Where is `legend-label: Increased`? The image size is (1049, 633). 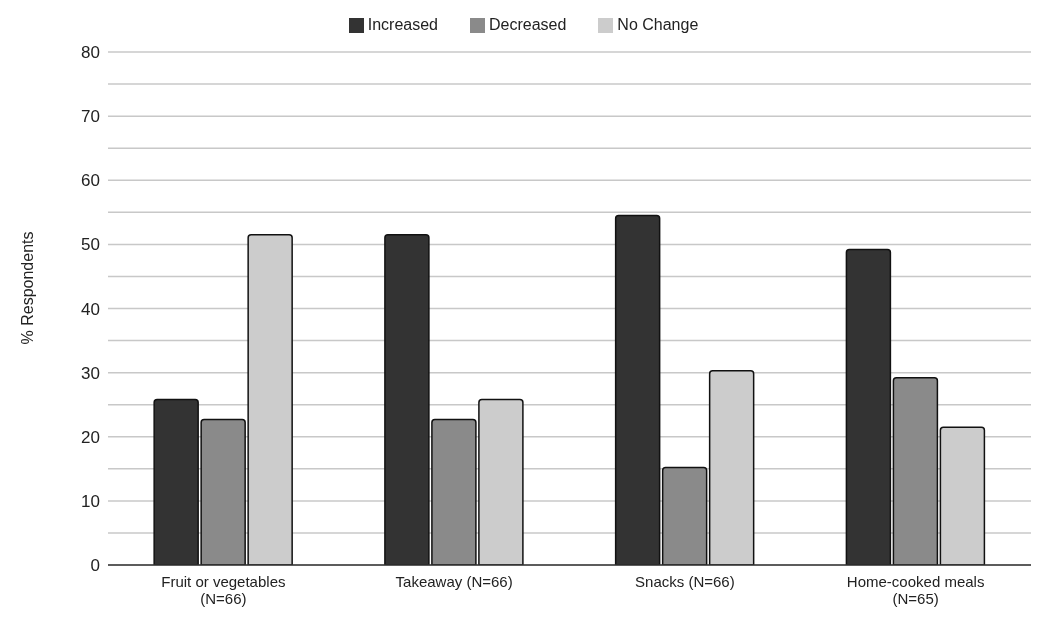 legend-label: Increased is located at coordinates (402, 24).